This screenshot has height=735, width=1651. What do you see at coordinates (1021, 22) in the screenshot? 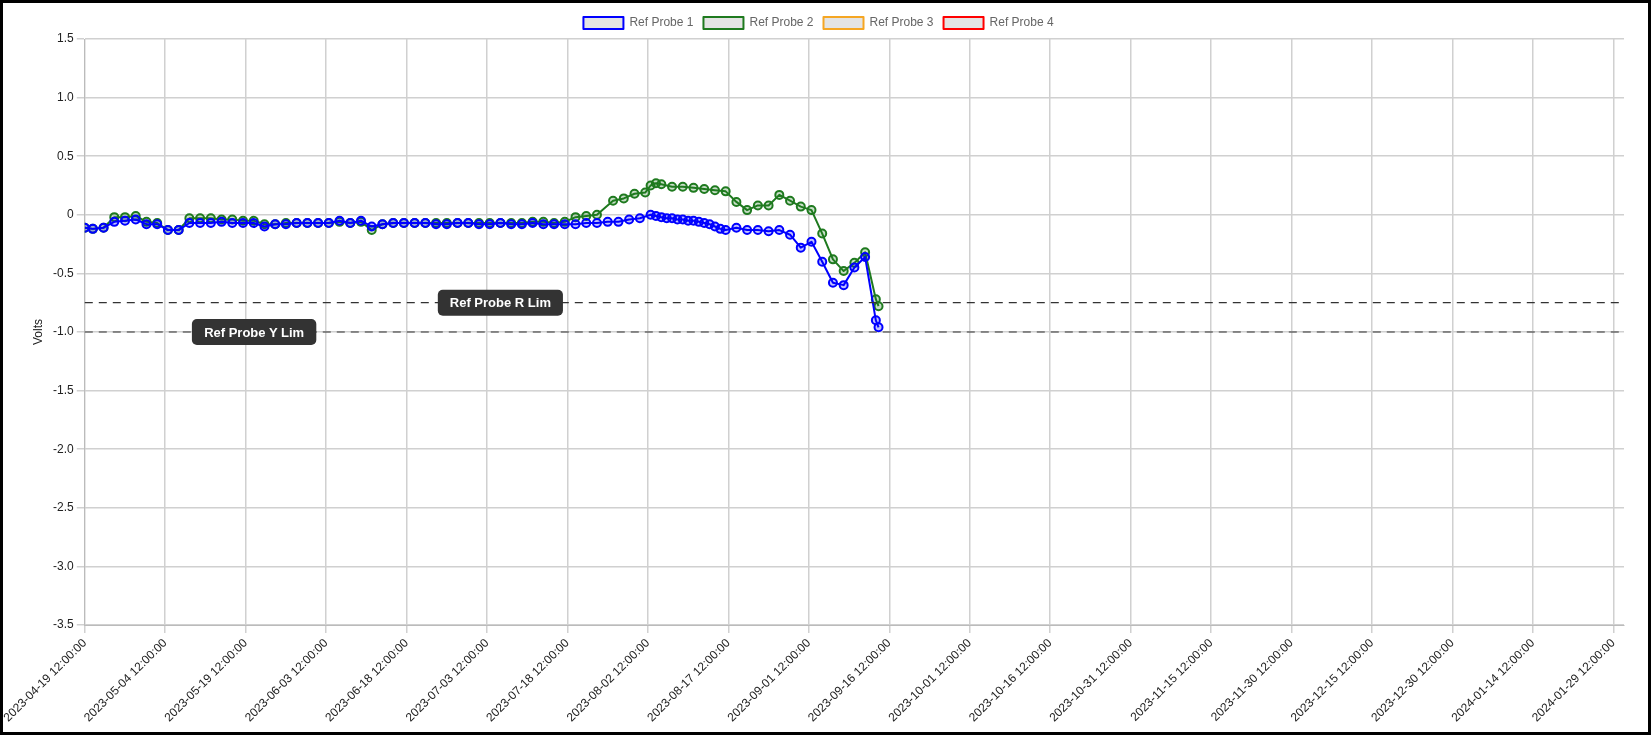
I see `legend-label: Ref Probe 4` at bounding box center [1021, 22].